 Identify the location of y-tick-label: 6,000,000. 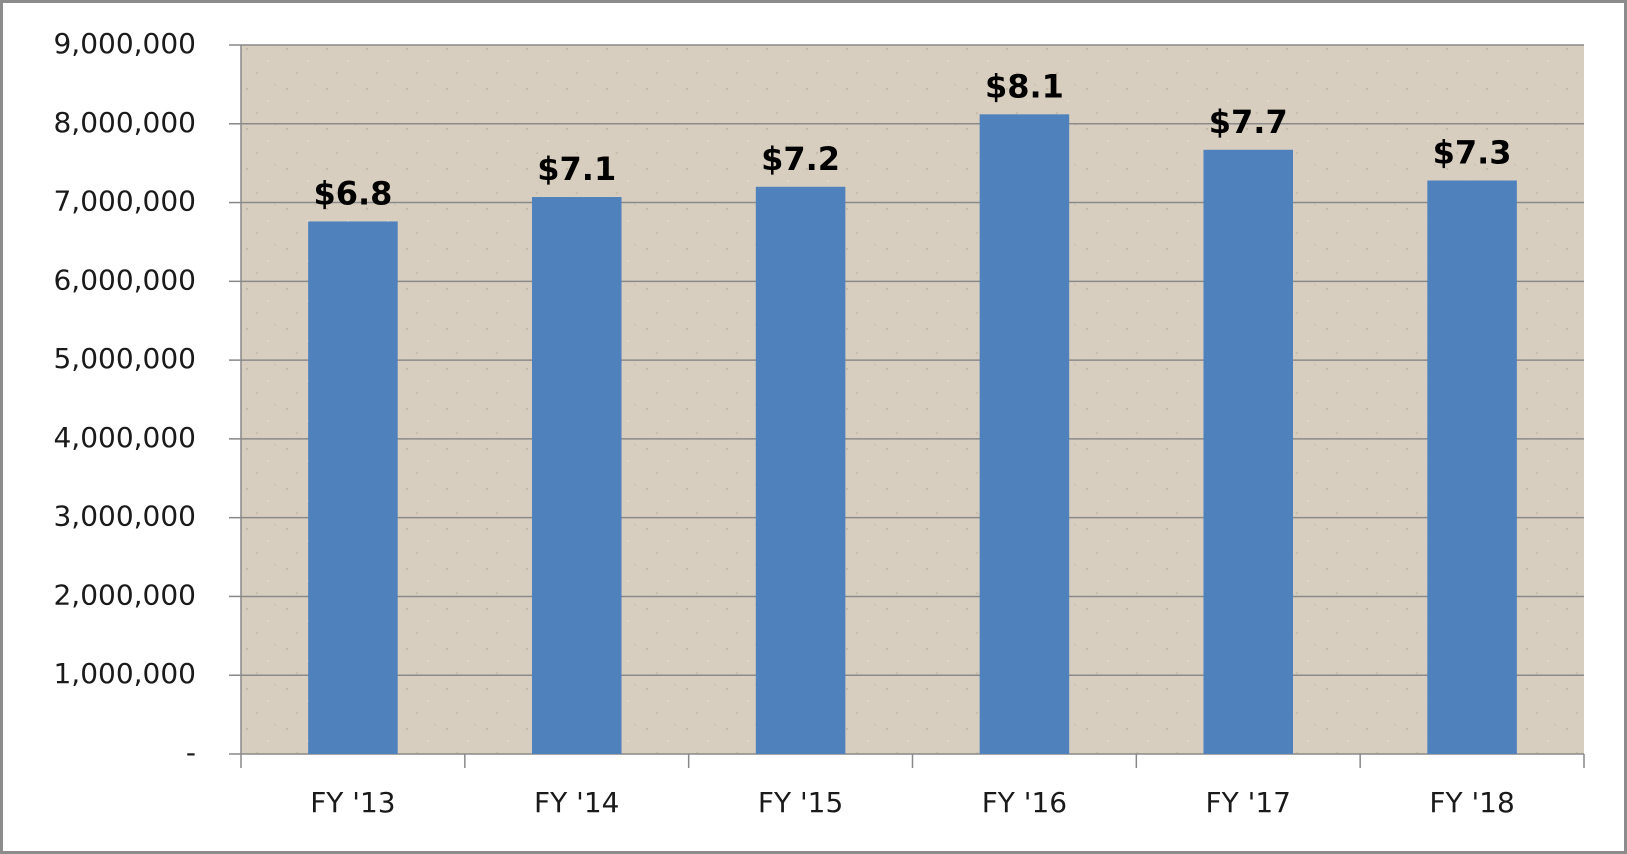
(124, 279).